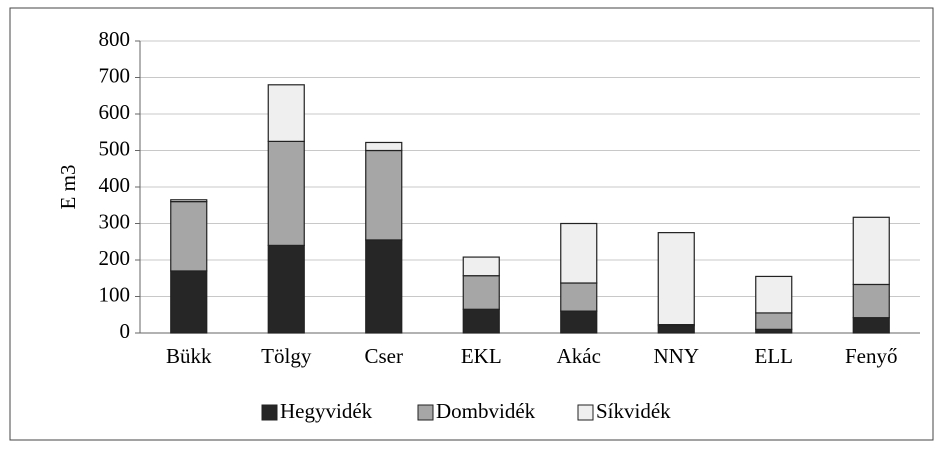 The width and height of the screenshot is (943, 453). I want to click on y-tick-label: 300, so click(115, 221).